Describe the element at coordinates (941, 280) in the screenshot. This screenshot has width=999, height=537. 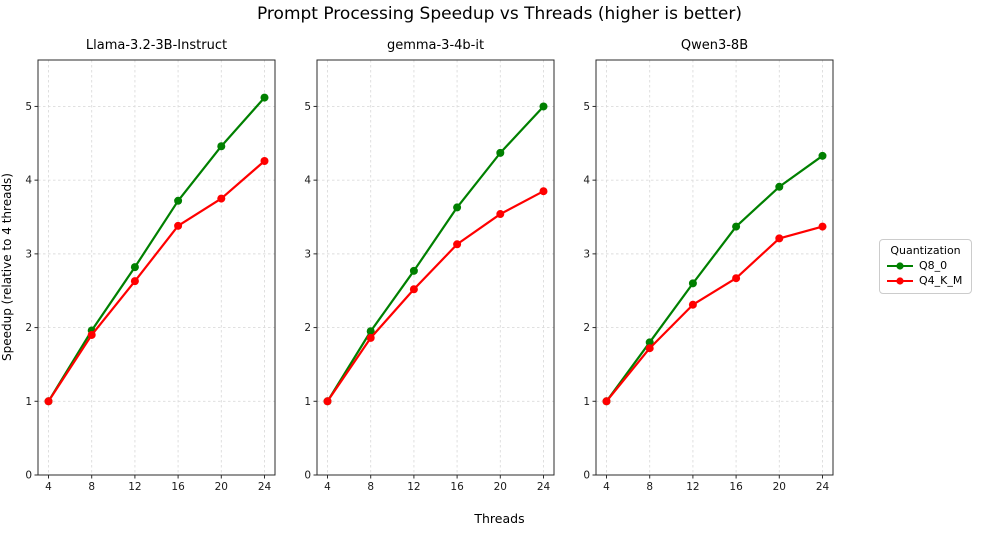
I see `legend-label-q4-k-m: Q4_K_M` at that location.